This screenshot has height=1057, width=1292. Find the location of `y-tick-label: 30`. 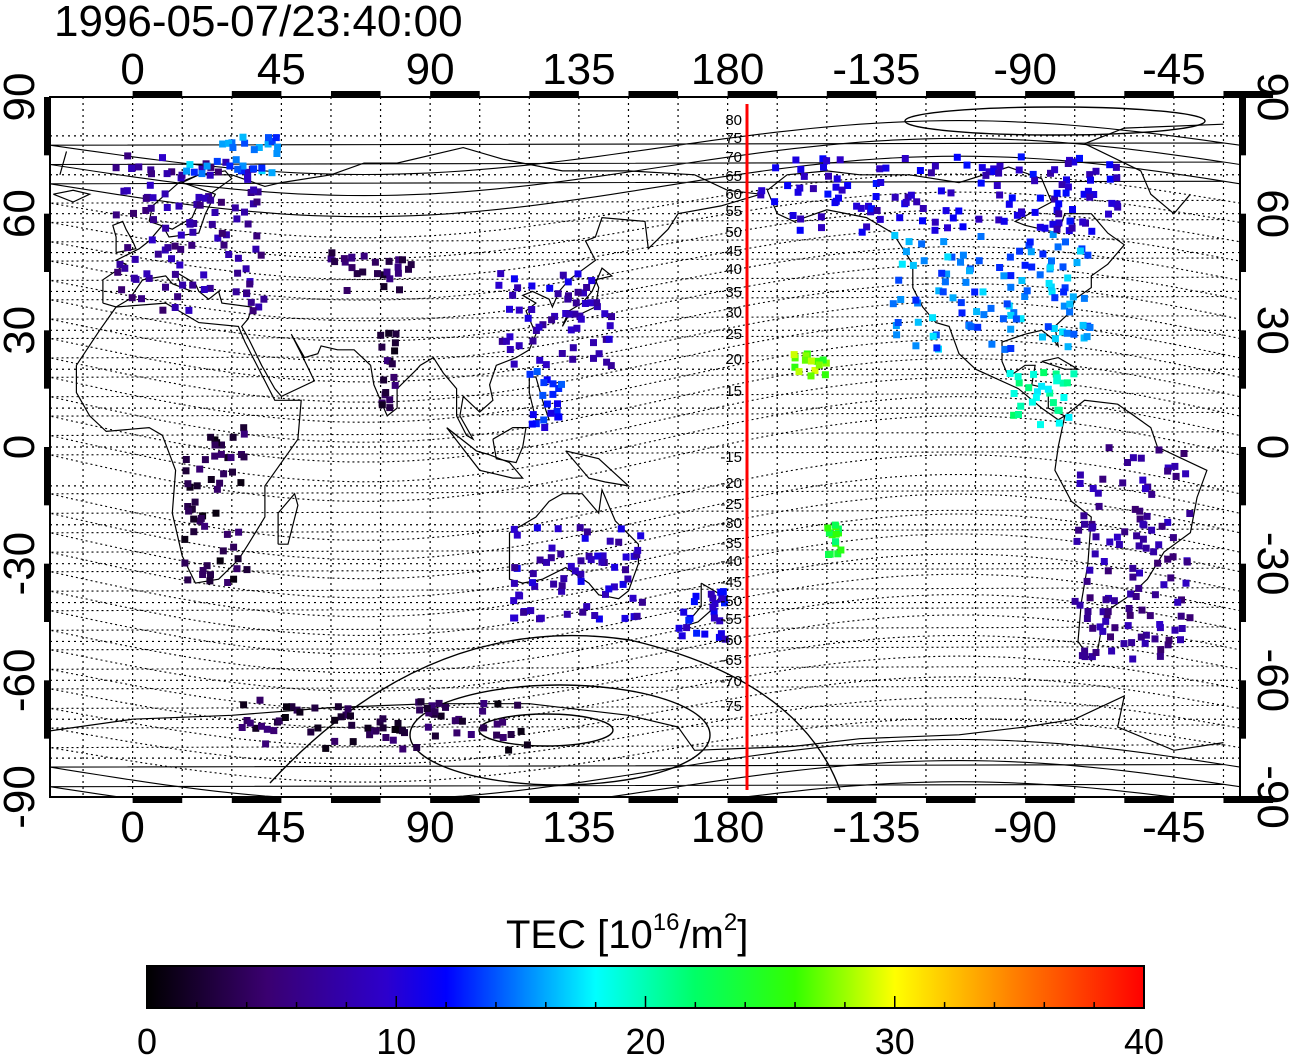

y-tick-label: 30 is located at coordinates (1270, 330).